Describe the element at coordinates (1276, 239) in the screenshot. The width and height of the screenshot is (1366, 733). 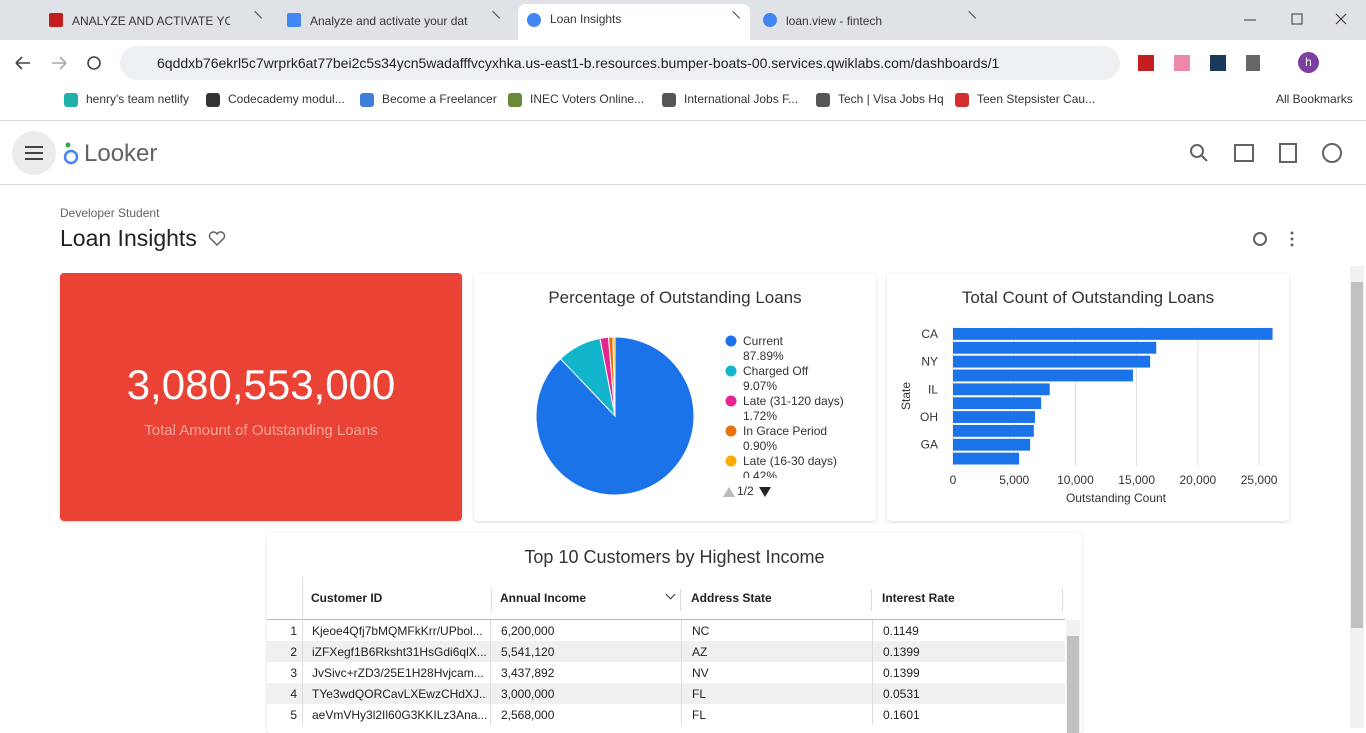
I see `dashboard-actions` at that location.